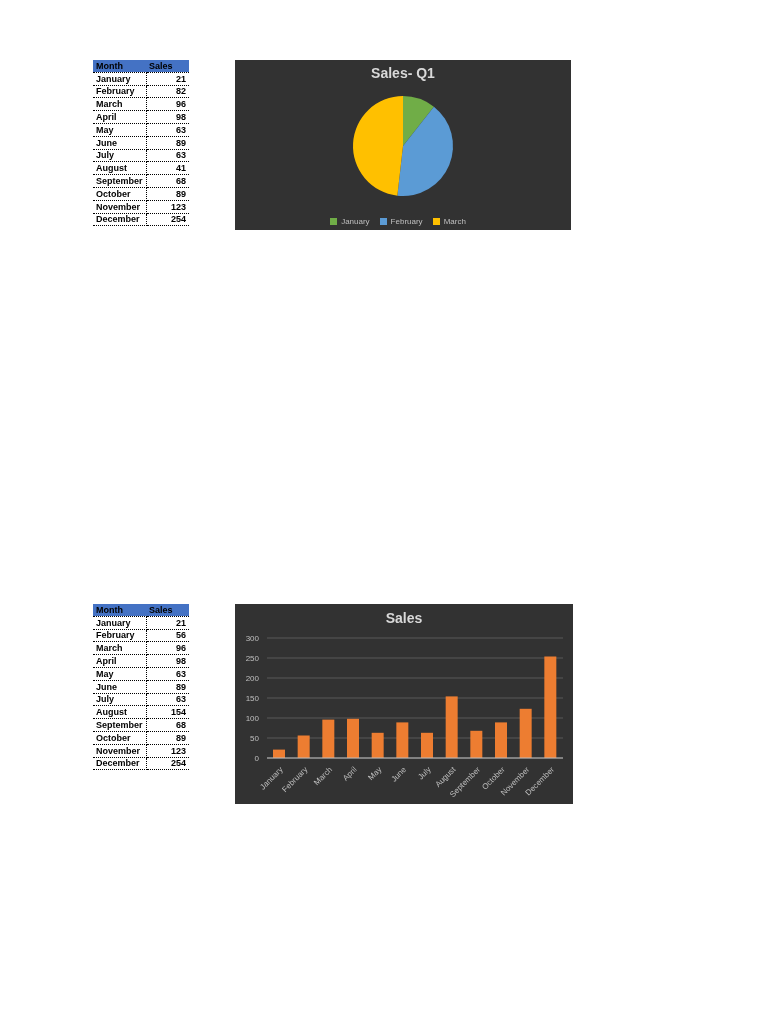 The image size is (768, 1024). What do you see at coordinates (355, 221) in the screenshot?
I see `legend-label: January` at bounding box center [355, 221].